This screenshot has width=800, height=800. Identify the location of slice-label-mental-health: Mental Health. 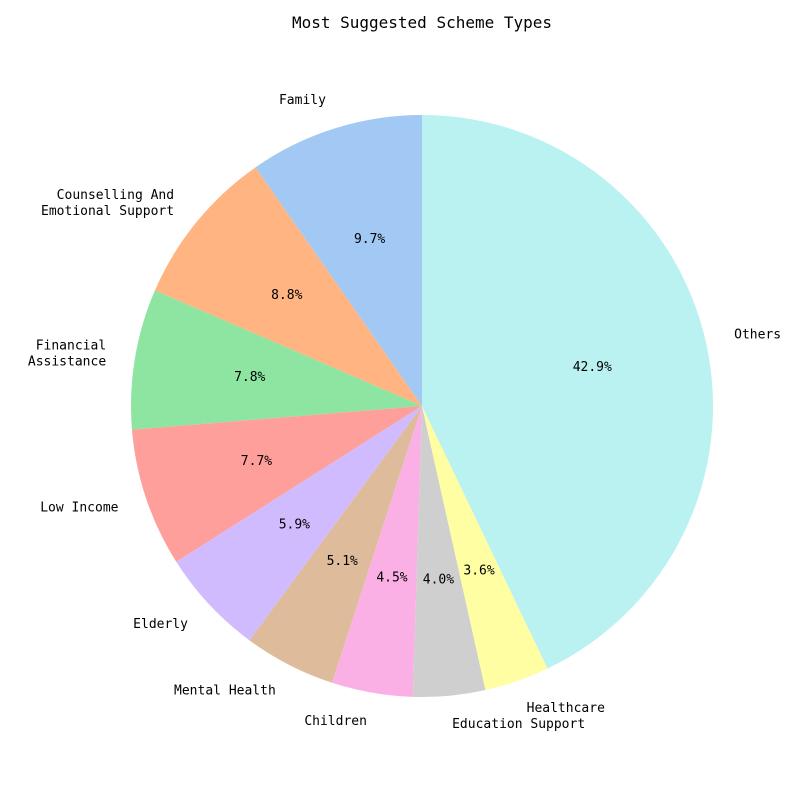
(225, 690).